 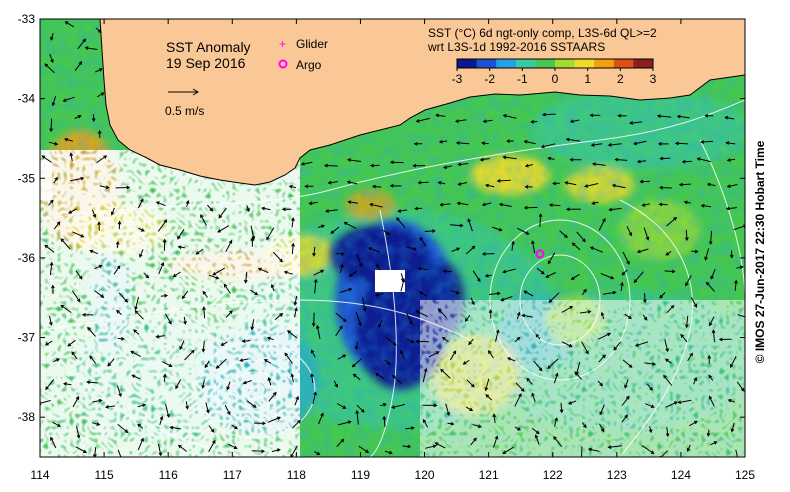 I want to click on x-tick-label: 123, so click(x=617, y=475).